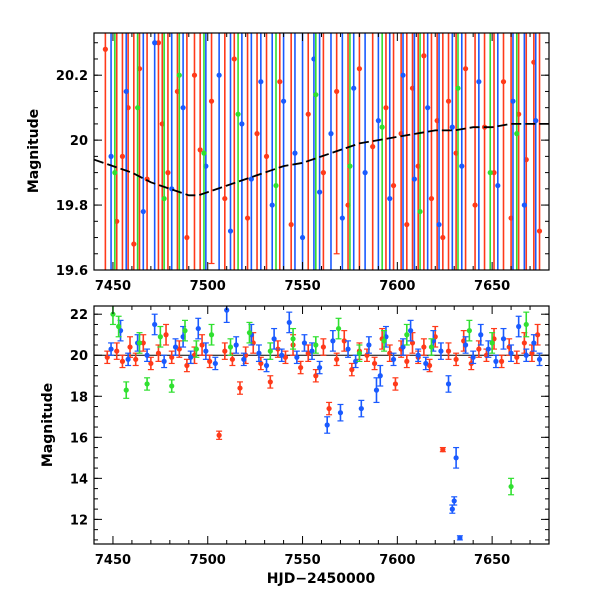  Describe the element at coordinates (302, 560) in the screenshot. I see `bottom-x-tick-label: 7550` at that location.